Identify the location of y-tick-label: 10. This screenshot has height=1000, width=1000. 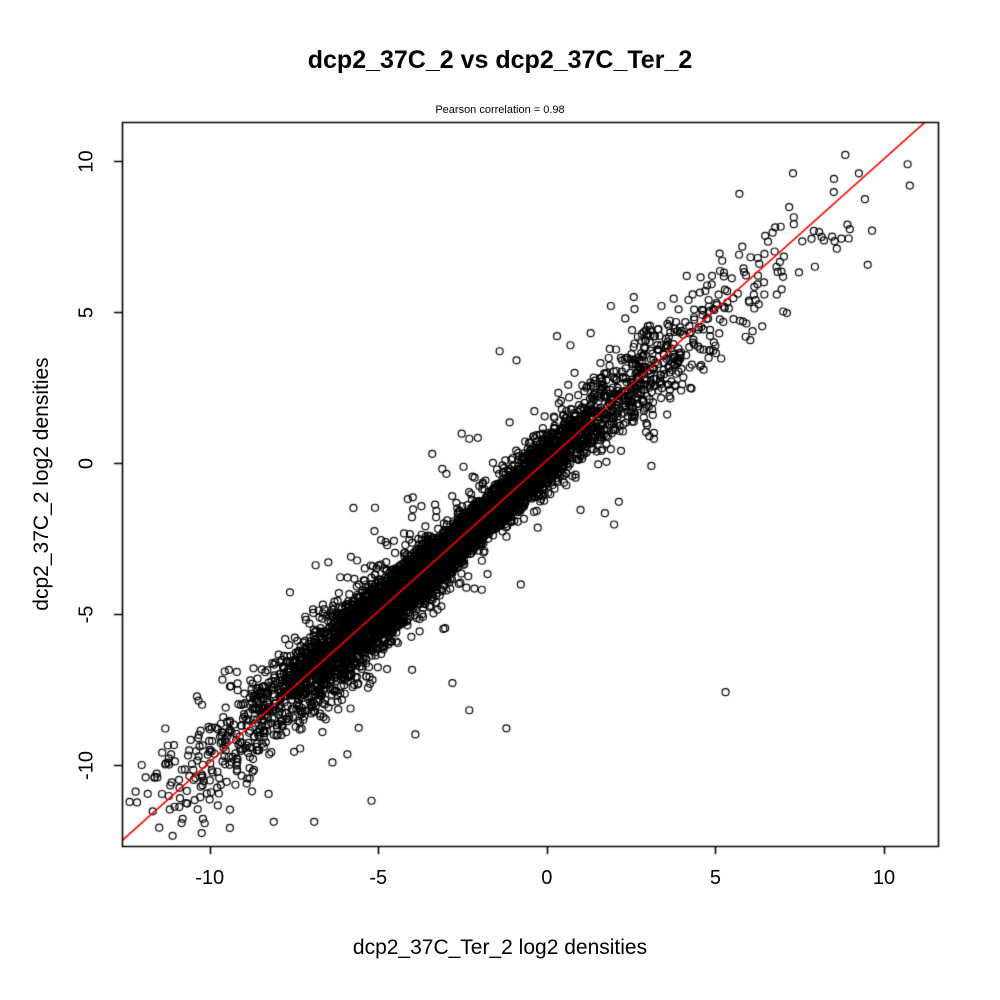
(86, 161).